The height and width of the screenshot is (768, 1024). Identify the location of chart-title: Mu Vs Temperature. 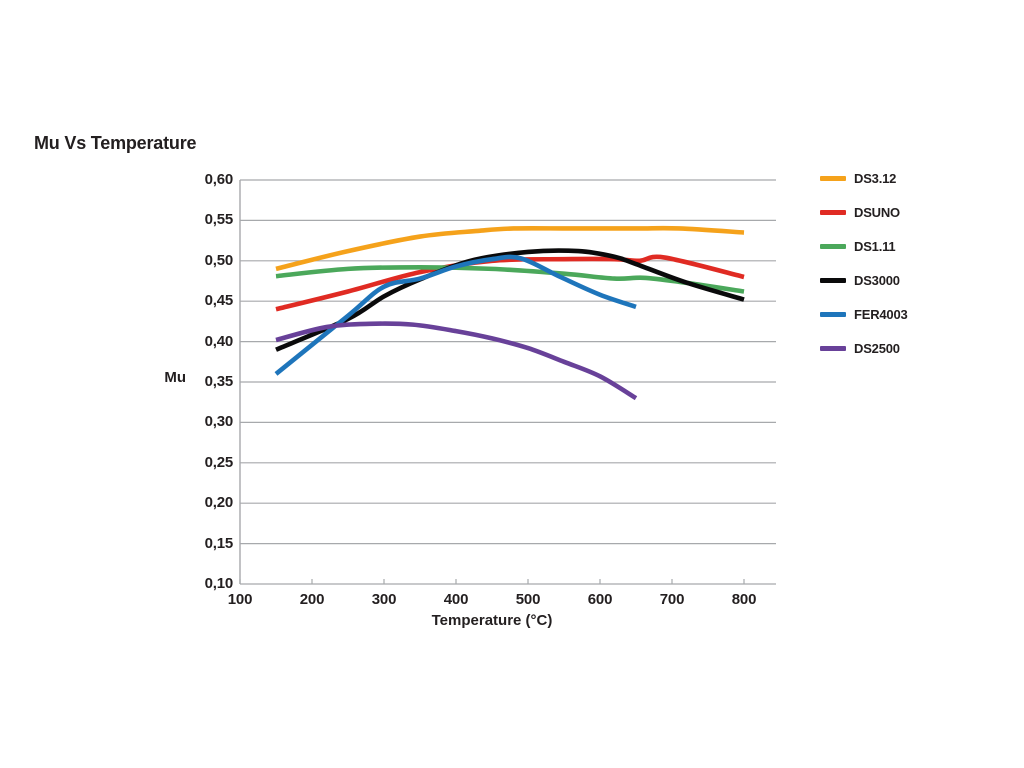
(115, 143).